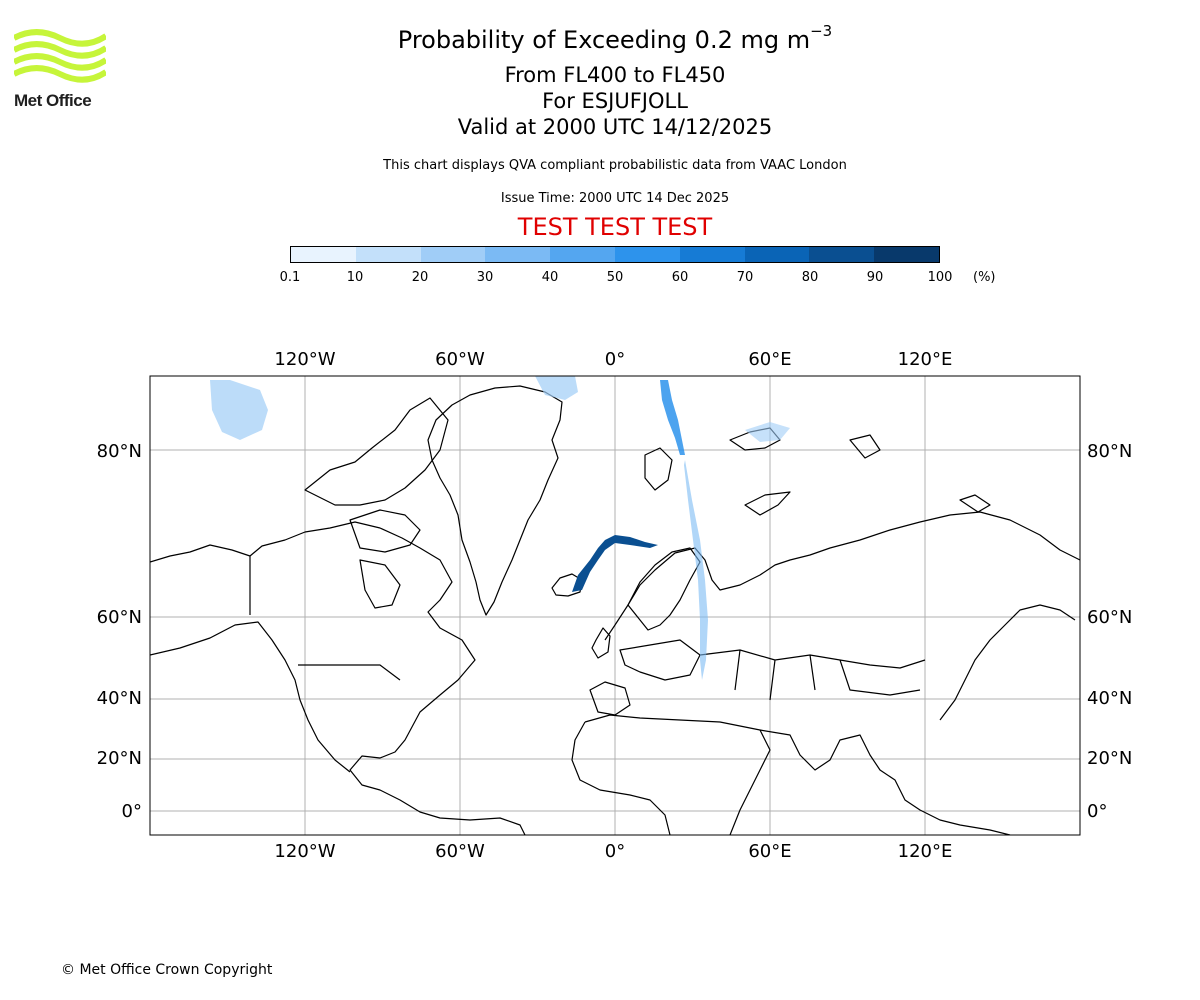 The height and width of the screenshot is (1000, 1200). What do you see at coordinates (420, 277) in the screenshot?
I see `colorbar-tick-label: 20` at bounding box center [420, 277].